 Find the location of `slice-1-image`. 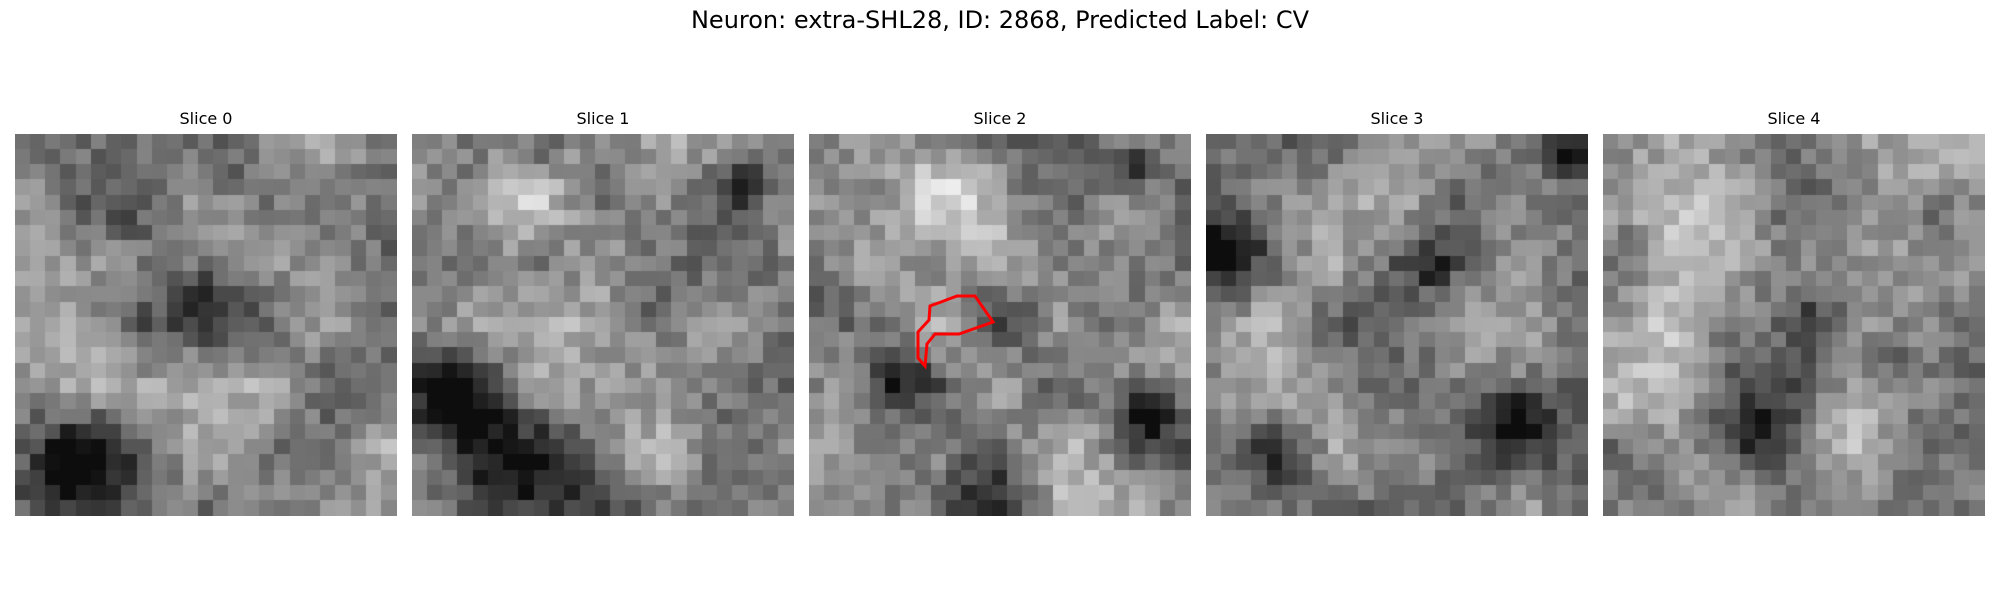

slice-1-image is located at coordinates (603, 325).